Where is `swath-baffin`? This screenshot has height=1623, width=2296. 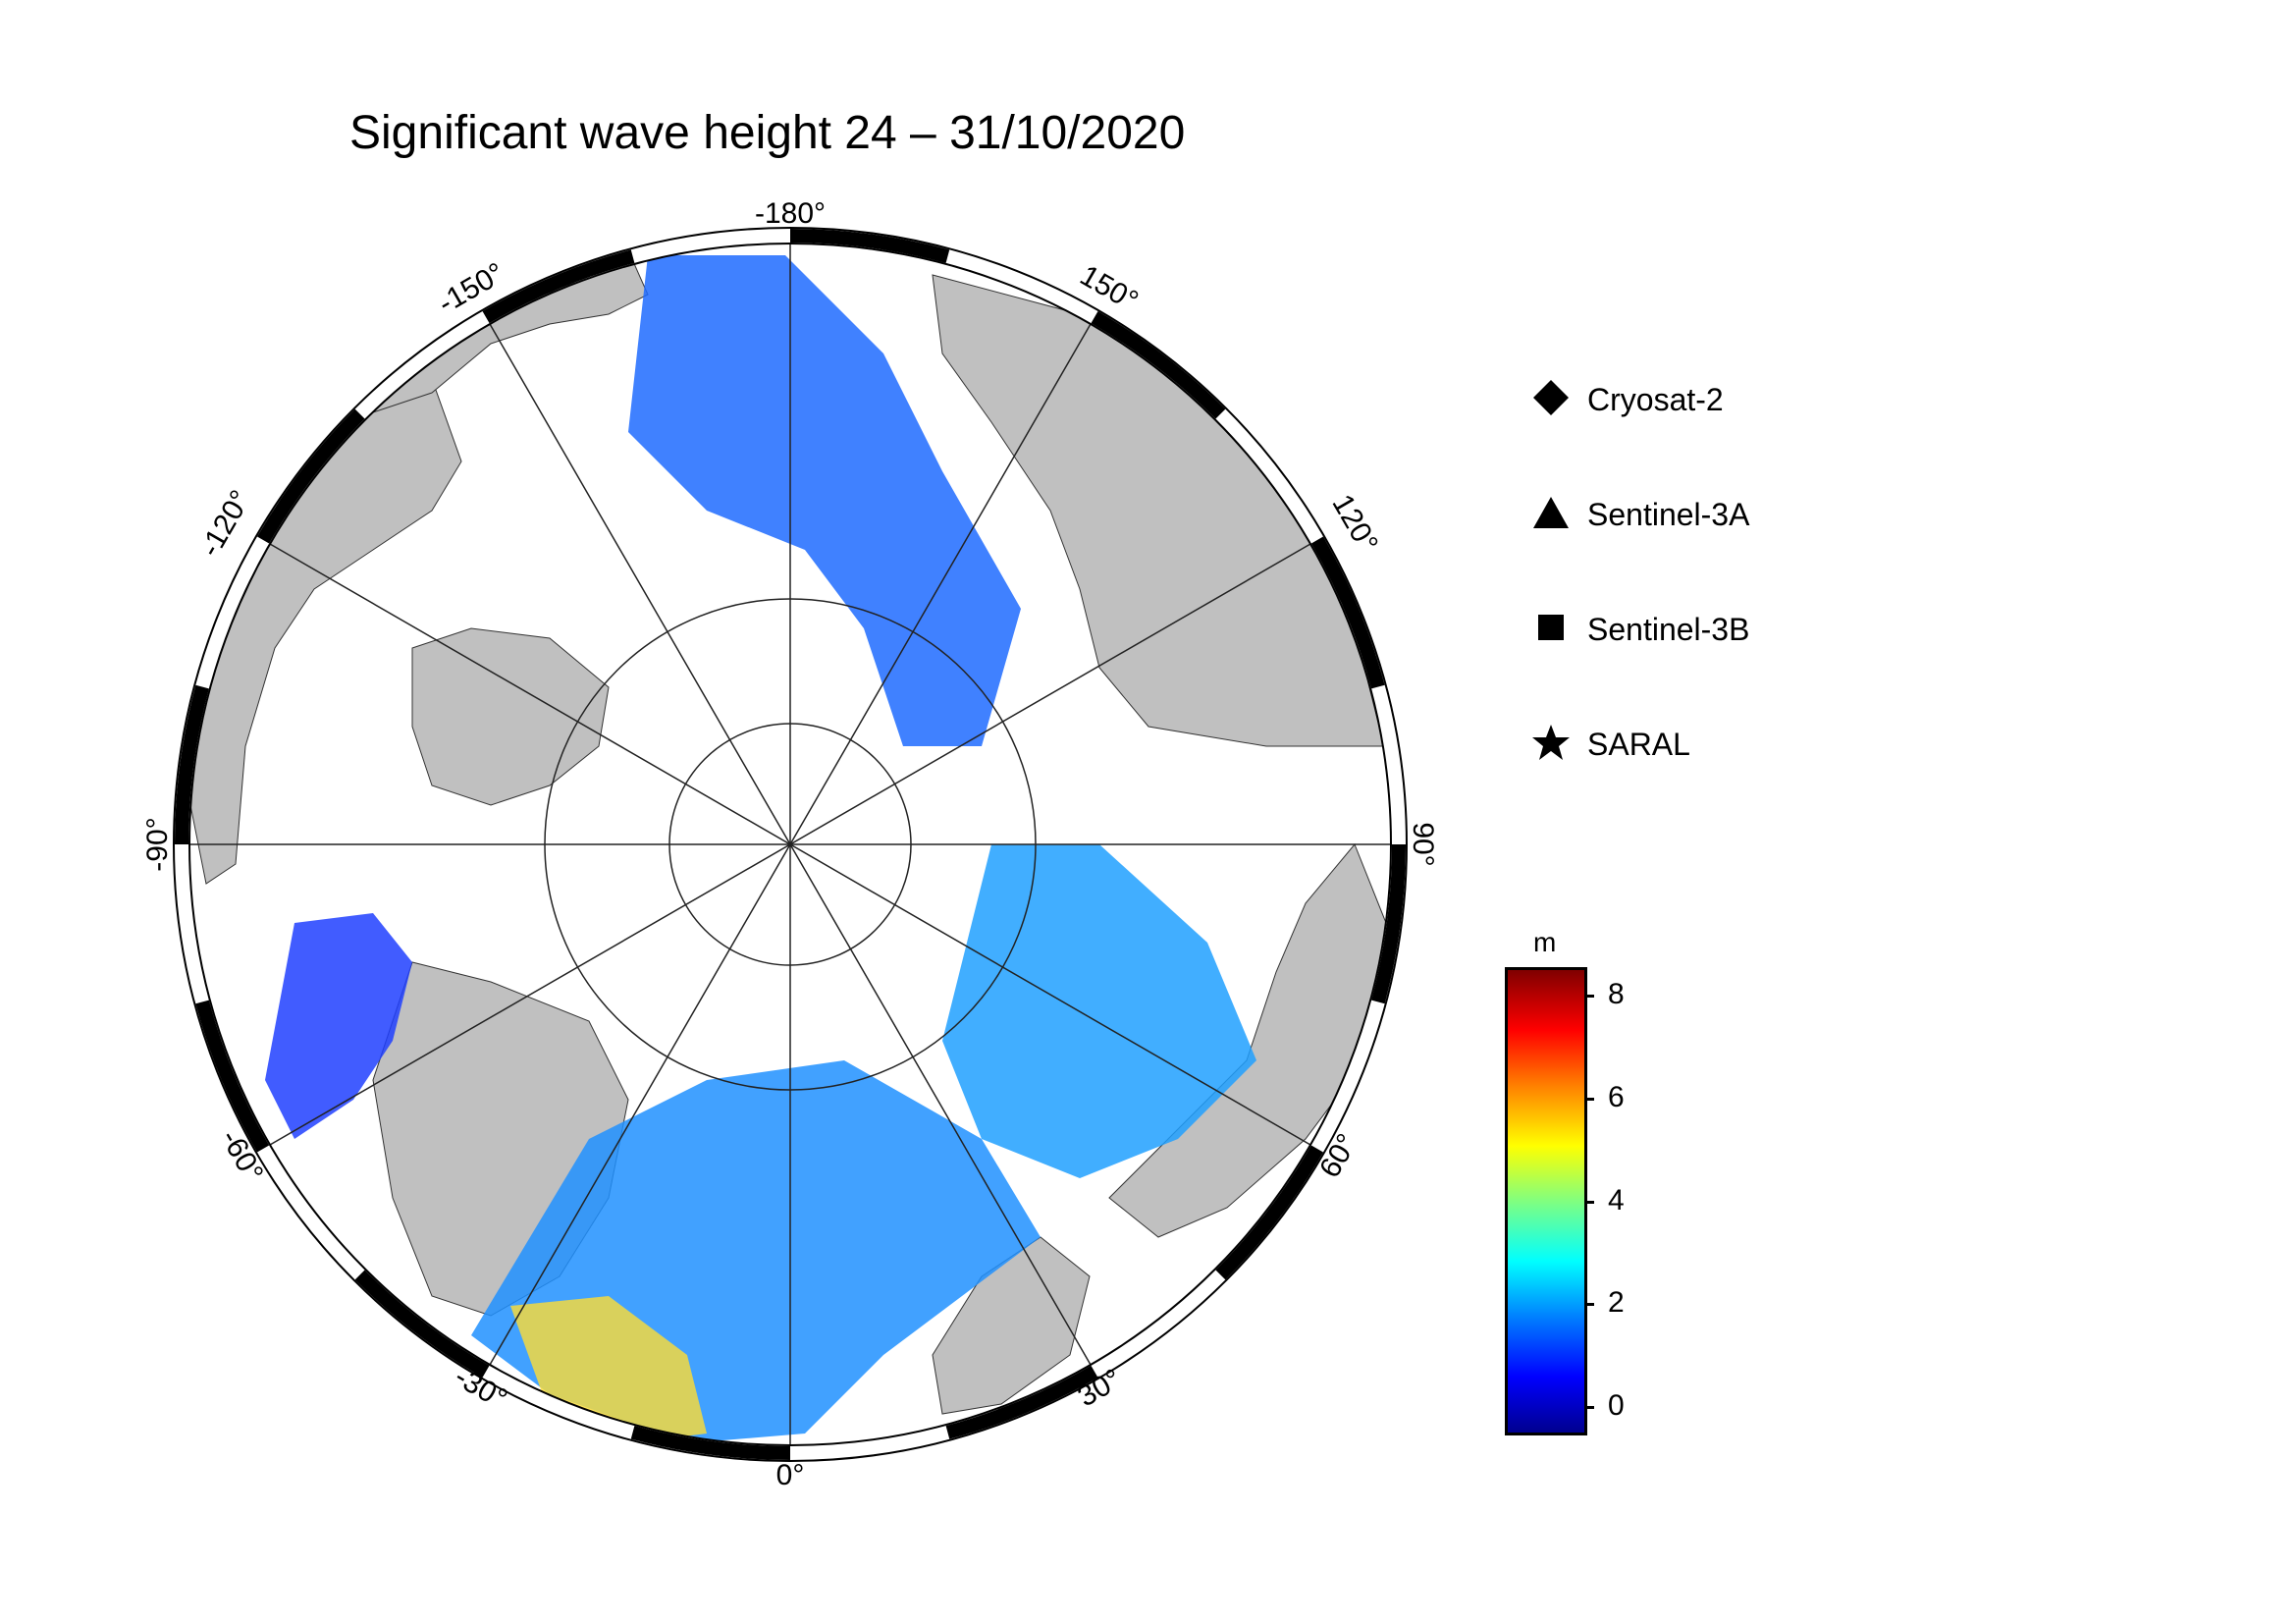 swath-baffin is located at coordinates (338, 1026).